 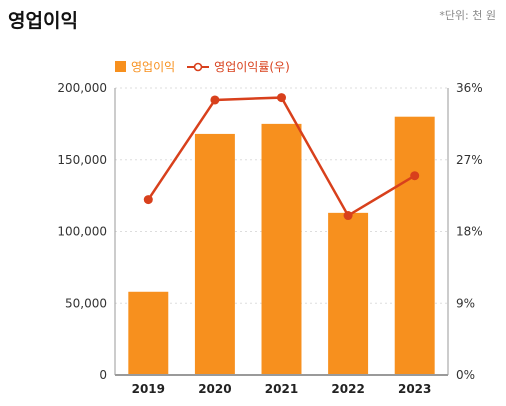 I want to click on bar-2021, so click(x=281, y=249).